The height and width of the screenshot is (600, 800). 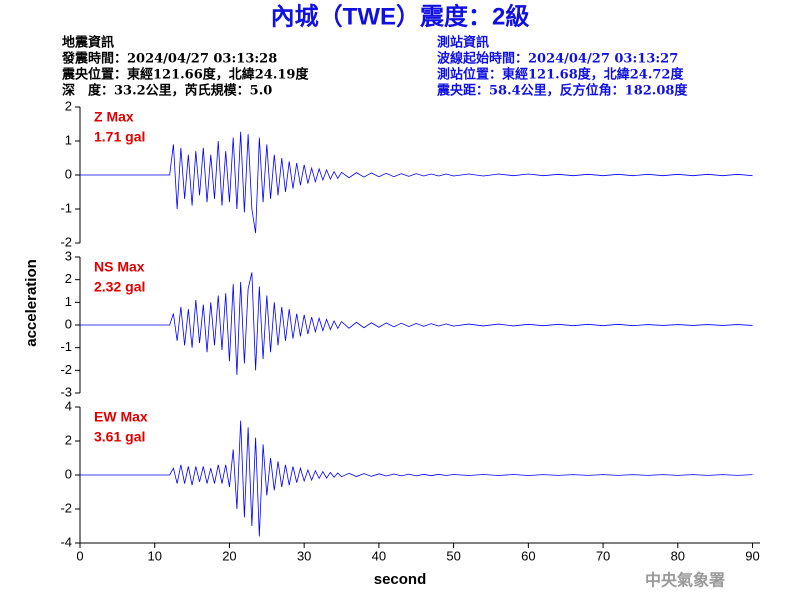 What do you see at coordinates (119, 267) in the screenshot?
I see `max-label: NS Max` at bounding box center [119, 267].